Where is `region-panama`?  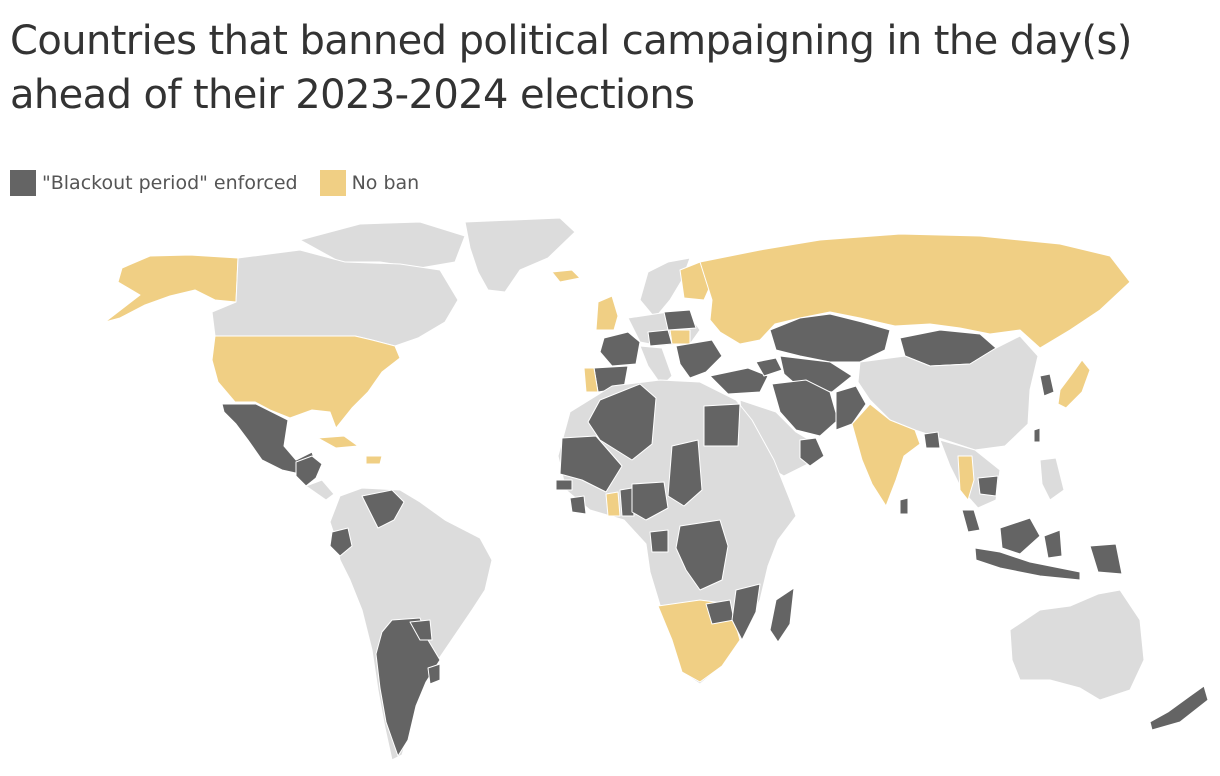 region-panama is located at coordinates (320, 490).